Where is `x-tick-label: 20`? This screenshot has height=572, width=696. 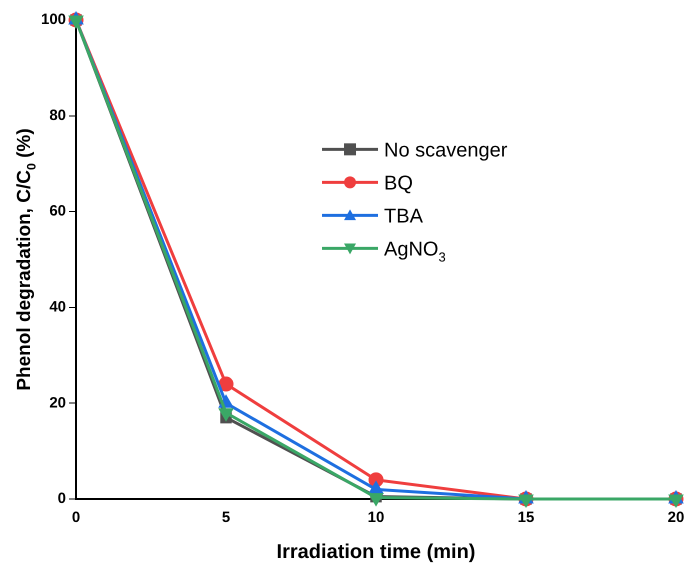
x-tick-label: 20 is located at coordinates (676, 517).